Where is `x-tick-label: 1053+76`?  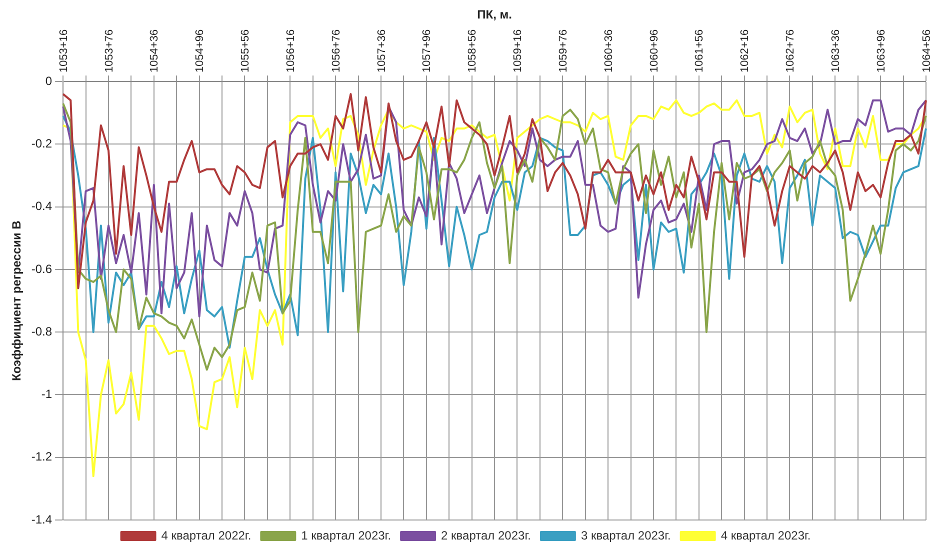
x-tick-label: 1053+76 is located at coordinates (109, 51).